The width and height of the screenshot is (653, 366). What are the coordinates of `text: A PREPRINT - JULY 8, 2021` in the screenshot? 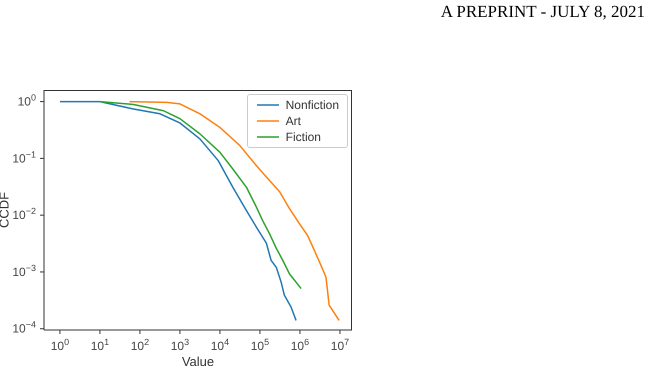 It's located at (542, 12).